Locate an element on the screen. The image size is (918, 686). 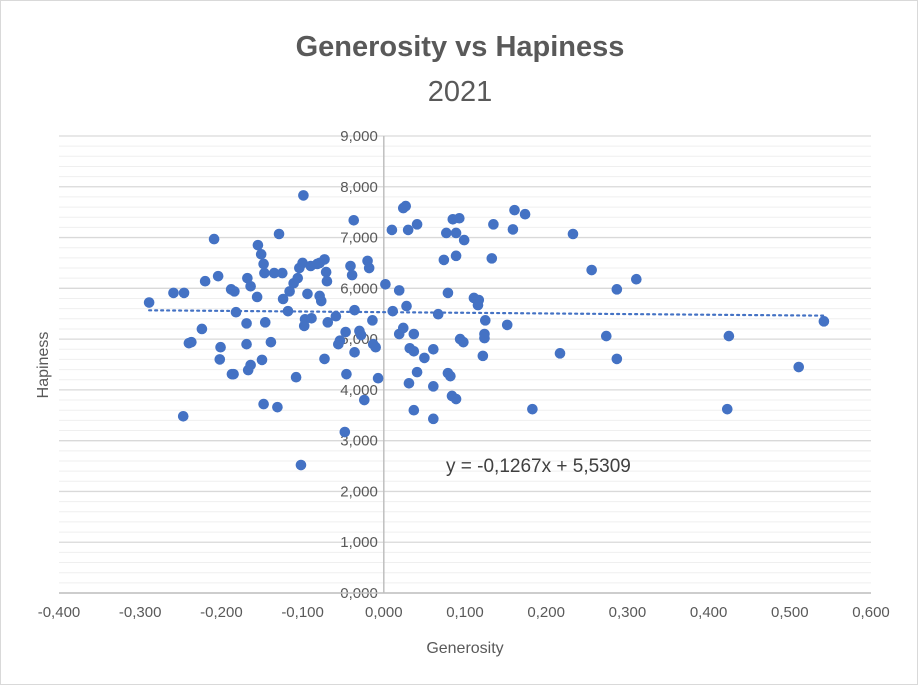
y-axis-label: Hapiness is located at coordinates (43, 365).